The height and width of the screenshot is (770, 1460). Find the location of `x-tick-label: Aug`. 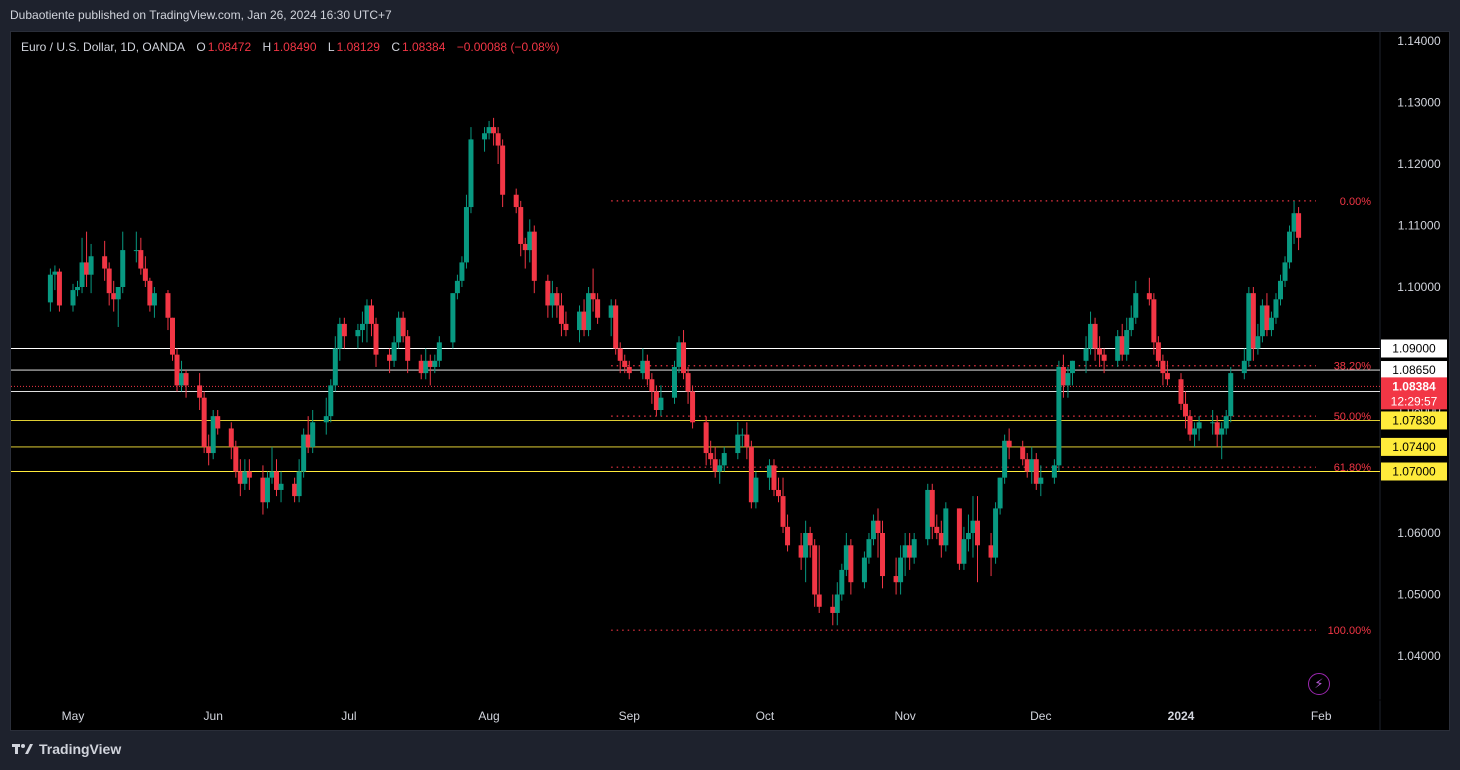

x-tick-label: Aug is located at coordinates (488, 716).